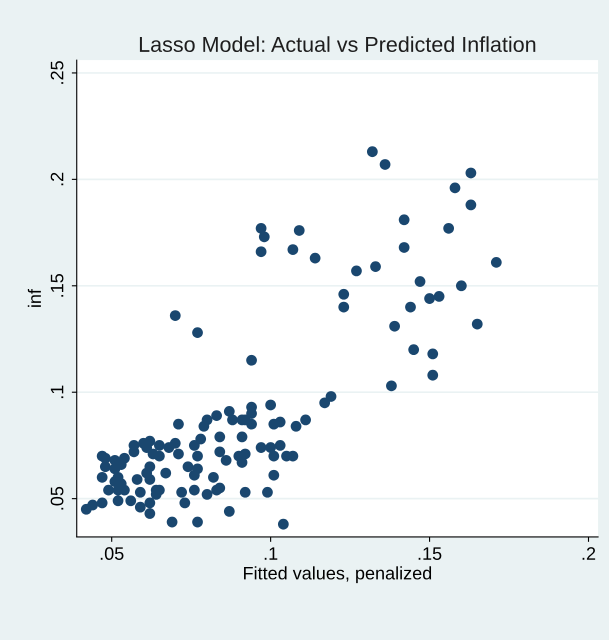 The width and height of the screenshot is (609, 640). Describe the element at coordinates (112, 553) in the screenshot. I see `x-tick-label: .05` at that location.